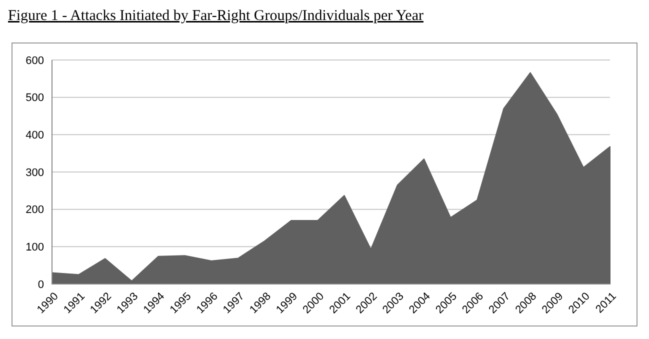 The width and height of the screenshot is (649, 339). What do you see at coordinates (216, 16) in the screenshot?
I see `chart-title: Figure 1 - Attacks Initiated by Far-Right Groups/Individuals per Year` at bounding box center [216, 16].